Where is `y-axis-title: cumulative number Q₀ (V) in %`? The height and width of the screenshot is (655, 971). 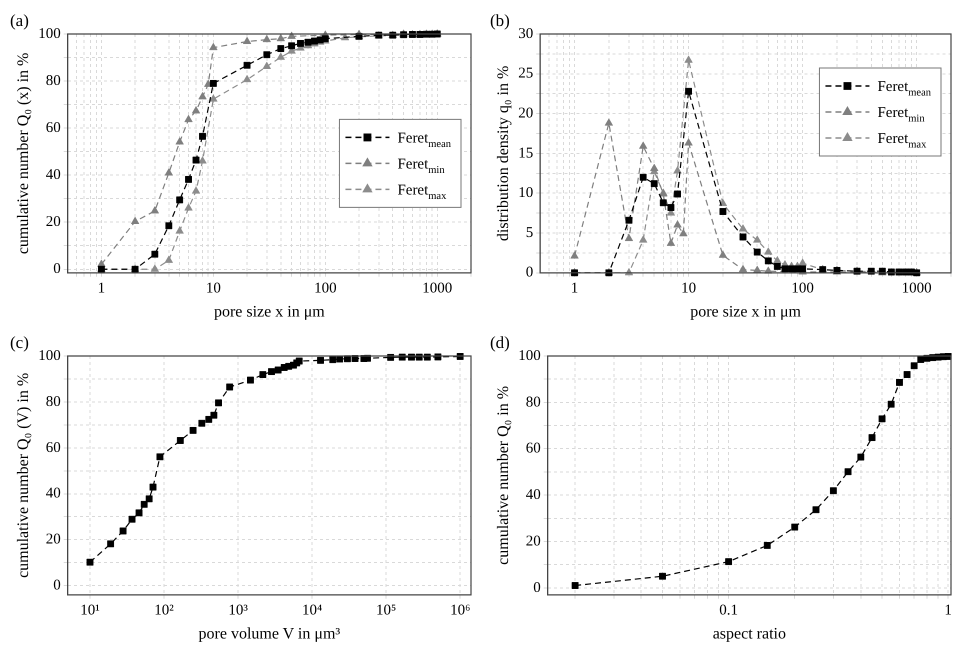 y-axis-title: cumulative number Q₀ (V) in % is located at coordinates (23, 475).